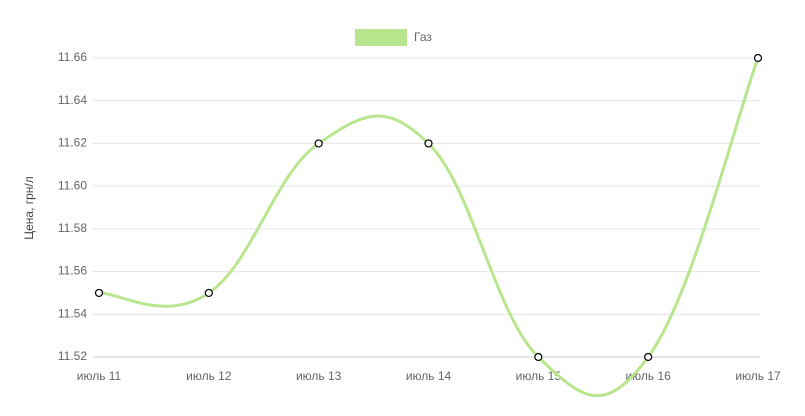 Image resolution: width=805 pixels, height=416 pixels. What do you see at coordinates (381, 37) in the screenshot?
I see `legend-swatch` at bounding box center [381, 37].